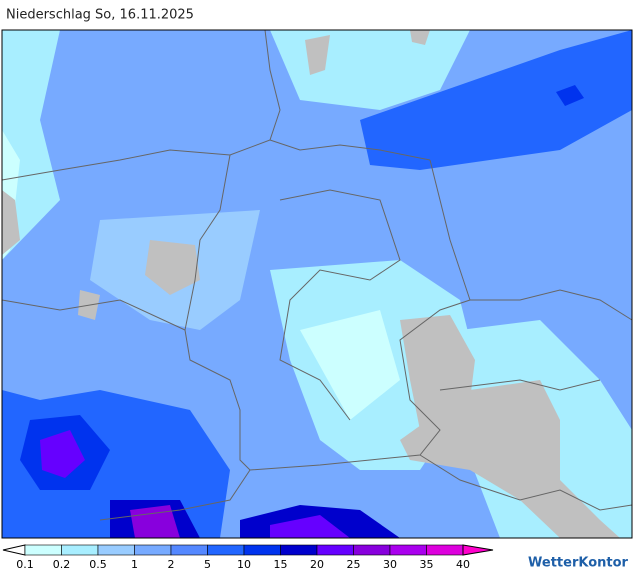  What do you see at coordinates (98, 564) in the screenshot?
I see `legend-label: 0.5` at bounding box center [98, 564].